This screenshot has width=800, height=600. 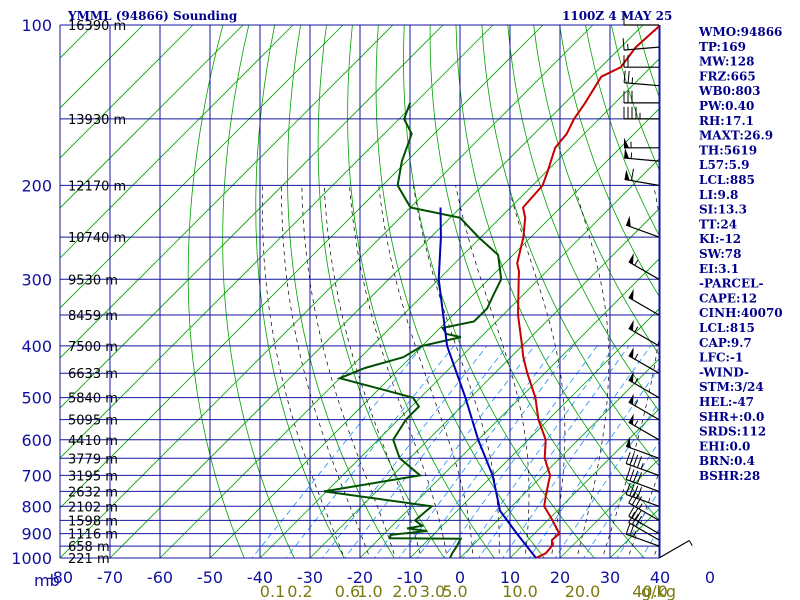 I want to click on index-value: -PARCEL-, so click(x=731, y=284).